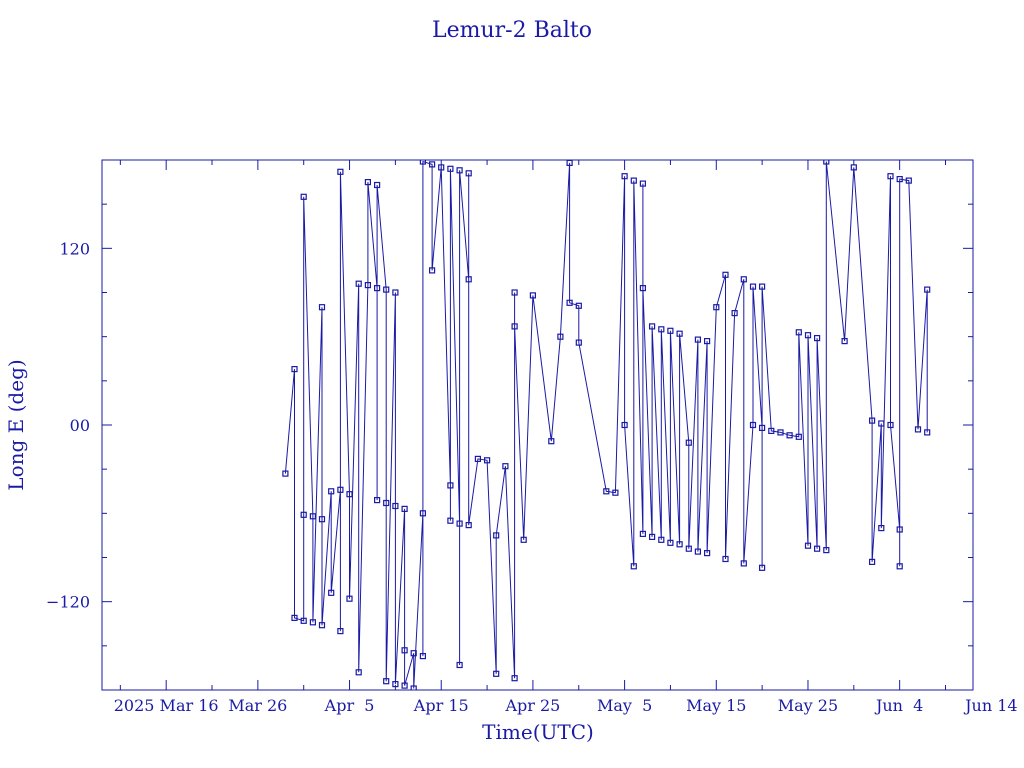 This screenshot has height=768, width=1024. What do you see at coordinates (68, 602) in the screenshot?
I see `y-tick-label: −120` at bounding box center [68, 602].